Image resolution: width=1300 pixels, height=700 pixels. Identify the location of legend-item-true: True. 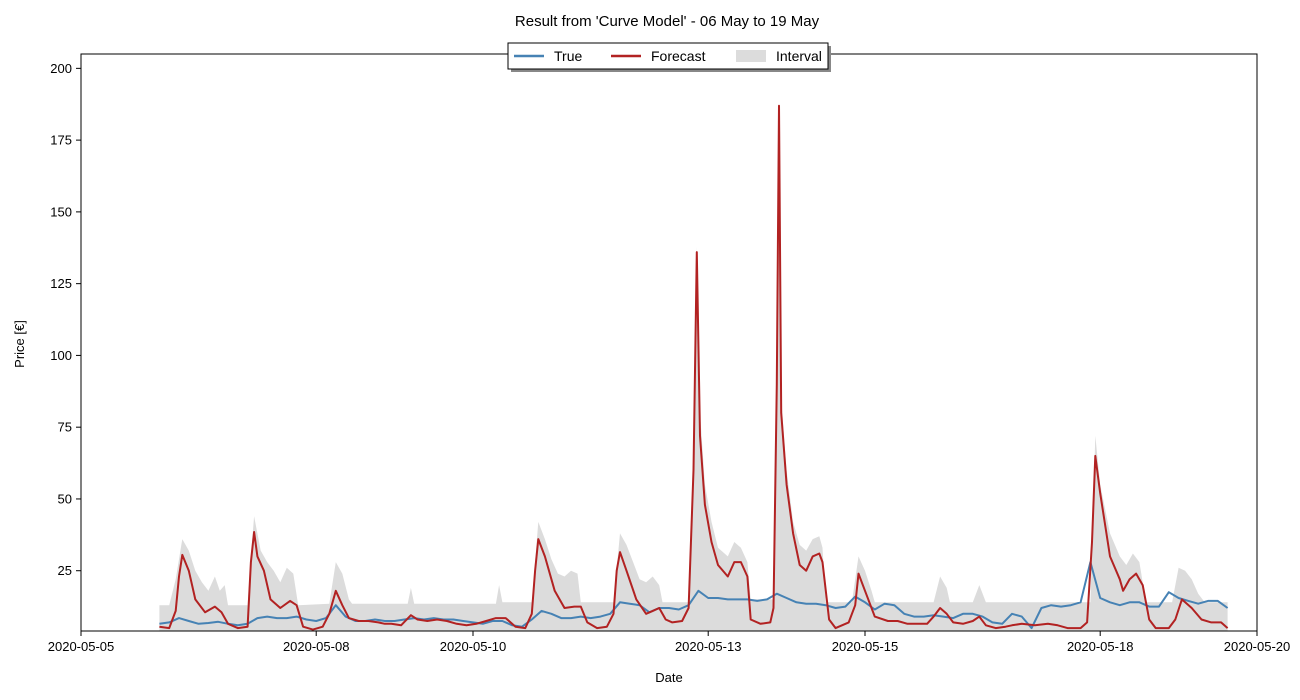
(548, 56).